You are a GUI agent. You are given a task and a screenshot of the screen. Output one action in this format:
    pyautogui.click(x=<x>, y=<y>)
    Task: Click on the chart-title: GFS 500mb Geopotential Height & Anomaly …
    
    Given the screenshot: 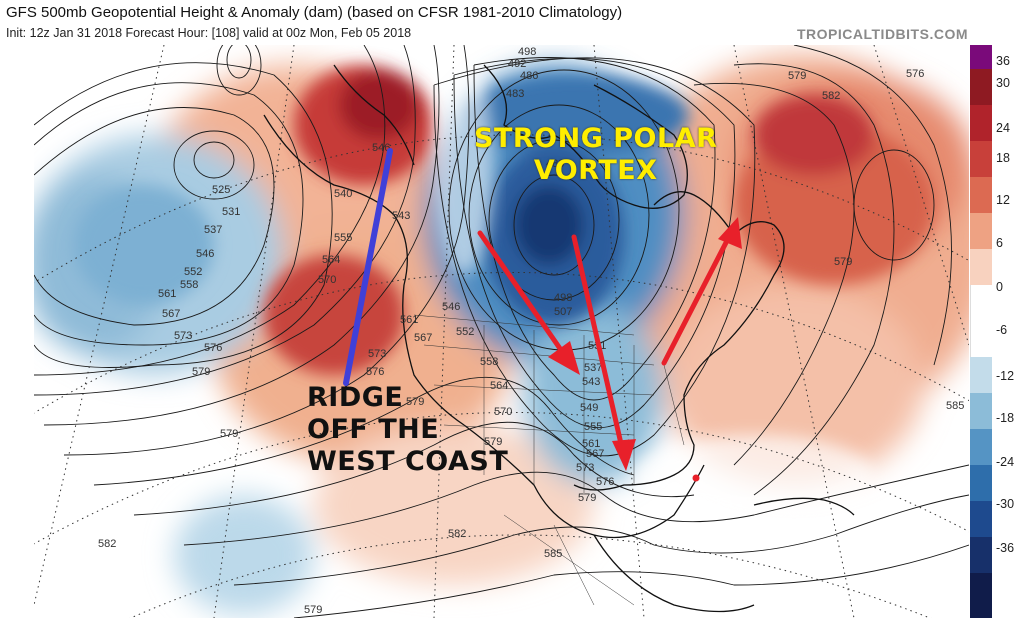 What is the action you would take?
    pyautogui.click(x=314, y=12)
    